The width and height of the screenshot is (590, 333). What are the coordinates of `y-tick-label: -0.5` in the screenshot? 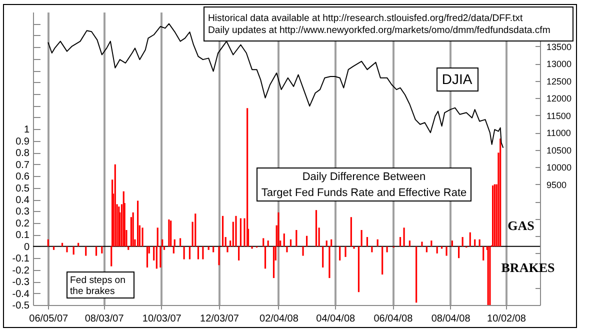 It's located at (21, 306).